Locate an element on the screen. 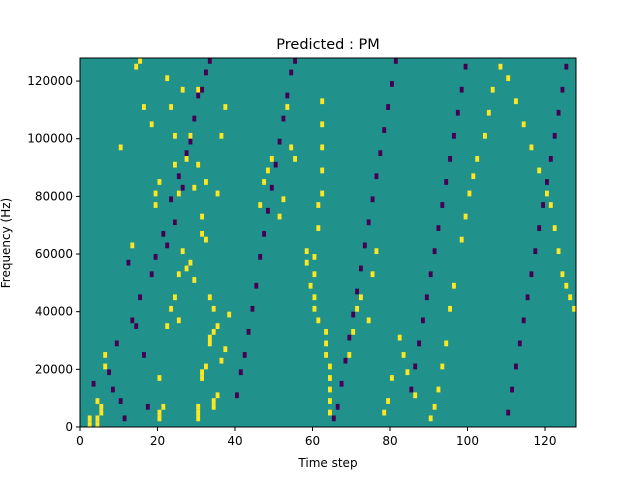  x-axis: 0 20 40 60 80 100 120 is located at coordinates (316, 437).